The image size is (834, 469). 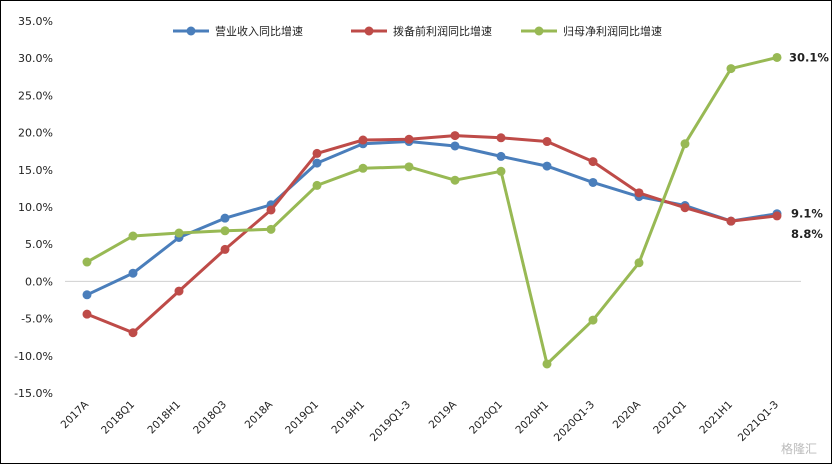 I want to click on end-value-label: 8.8%, so click(x=807, y=234).